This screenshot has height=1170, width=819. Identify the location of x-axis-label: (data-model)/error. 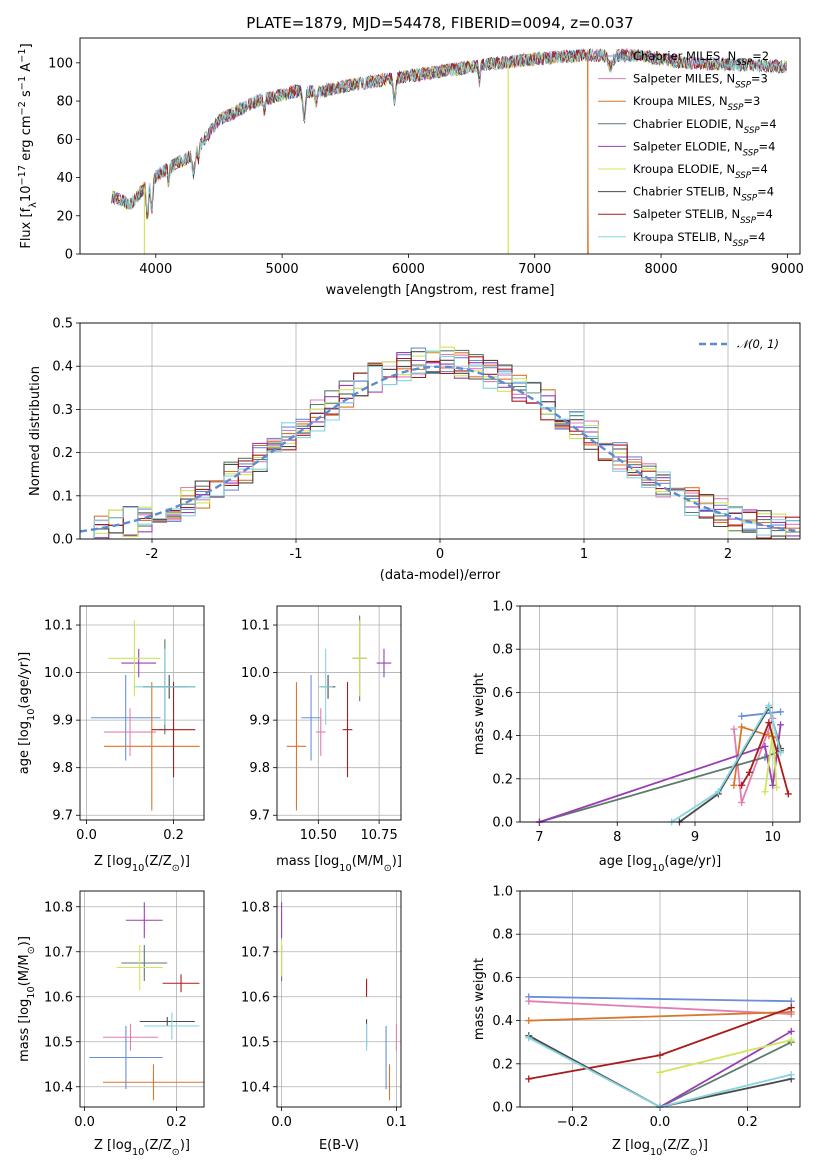
(440, 575).